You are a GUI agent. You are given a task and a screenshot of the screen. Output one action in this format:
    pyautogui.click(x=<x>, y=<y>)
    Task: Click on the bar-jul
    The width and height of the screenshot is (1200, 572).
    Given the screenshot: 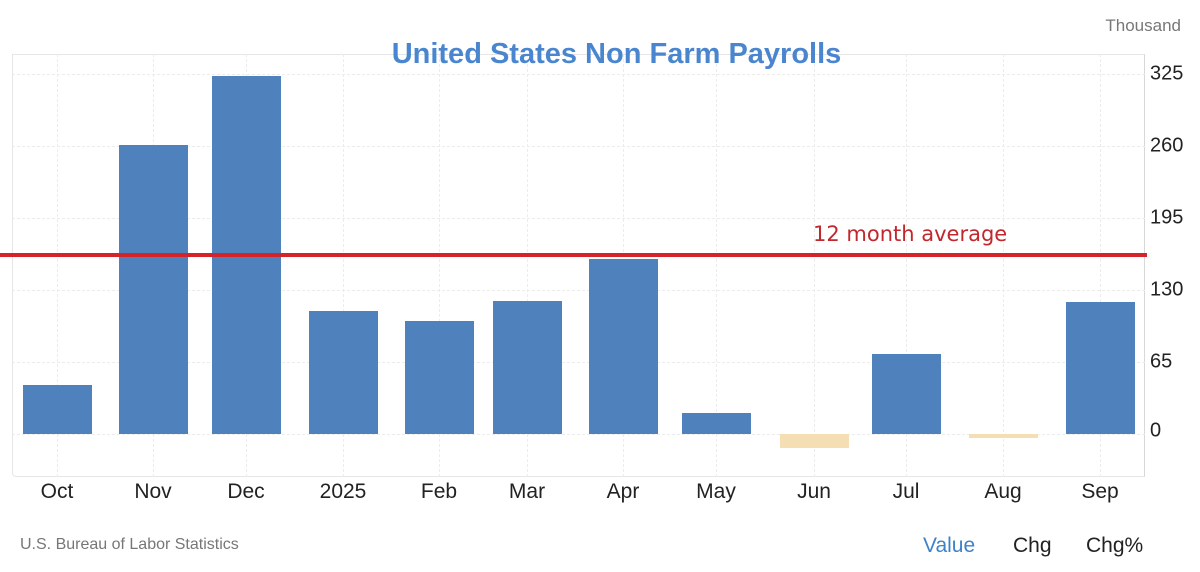 What is the action you would take?
    pyautogui.click(x=906, y=394)
    